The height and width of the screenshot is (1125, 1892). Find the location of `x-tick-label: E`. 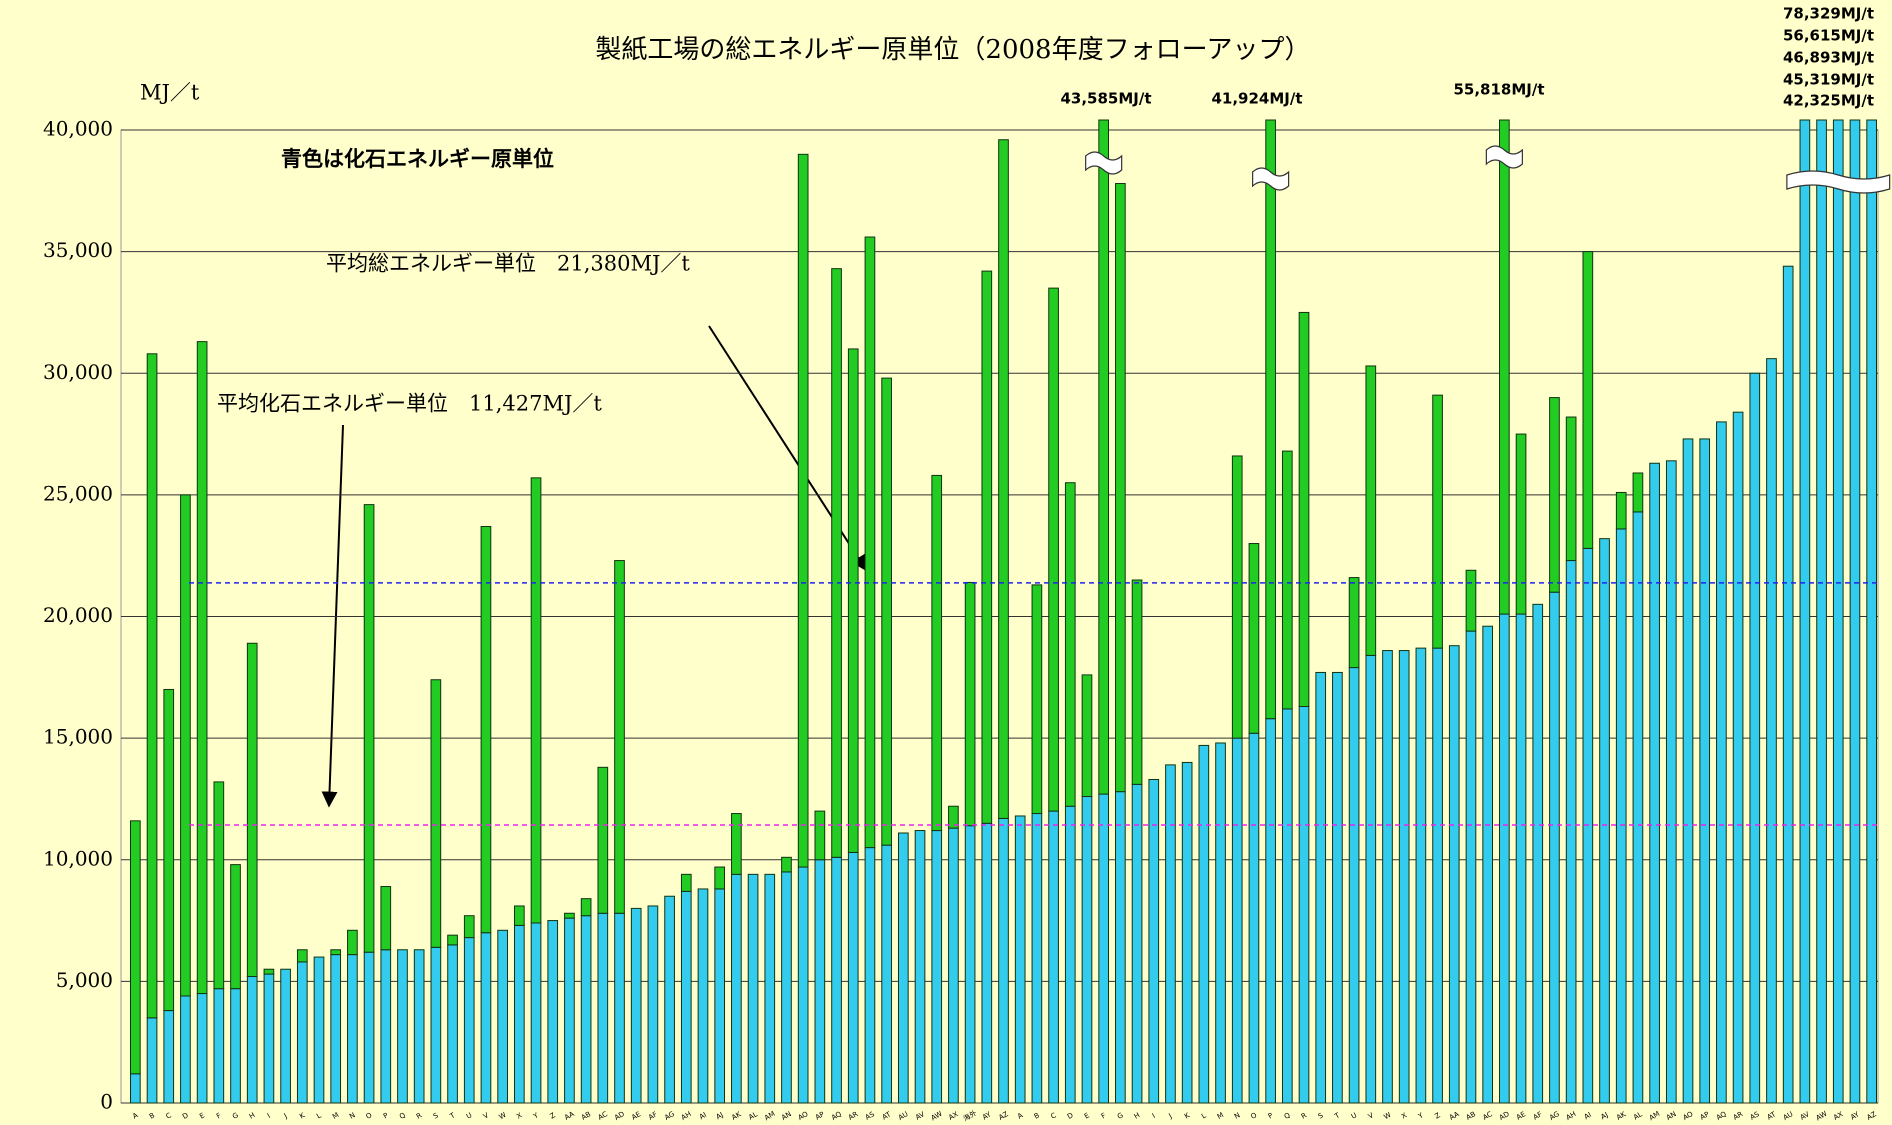

x-tick-label: E is located at coordinates (202, 1115).